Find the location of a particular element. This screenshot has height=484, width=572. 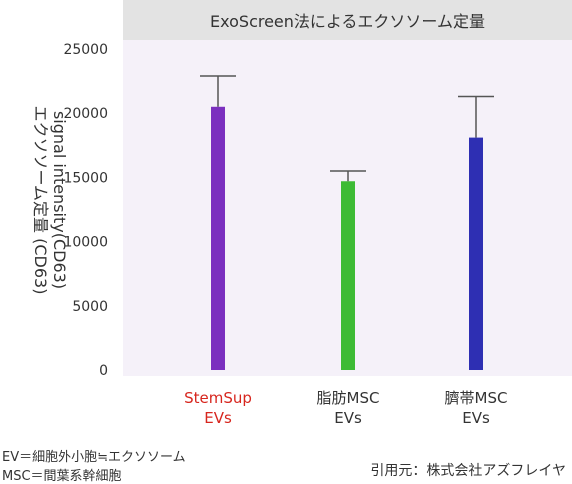

category-label: 脂肪MSC is located at coordinates (348, 398).